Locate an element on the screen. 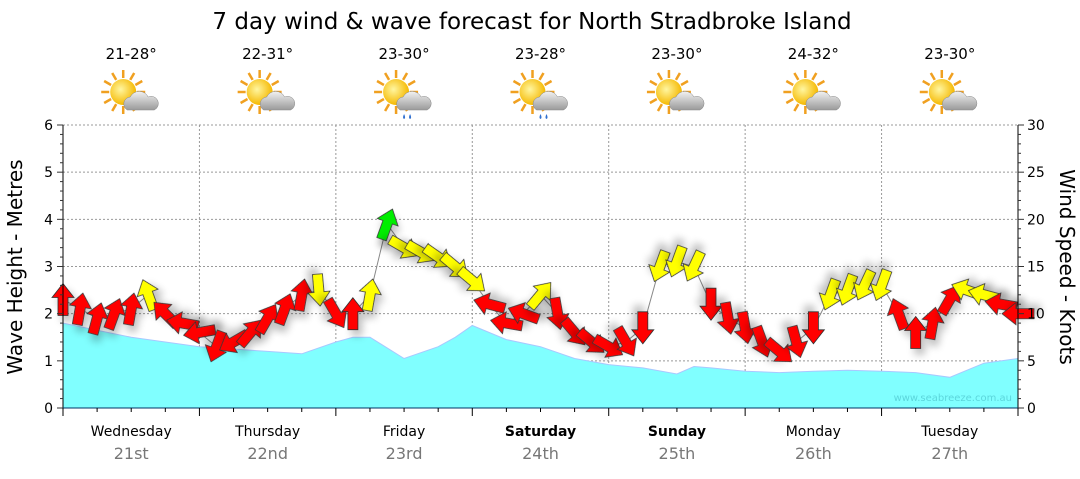  y-axis-label-right: Wind Speed - Knots is located at coordinates (1067, 267).